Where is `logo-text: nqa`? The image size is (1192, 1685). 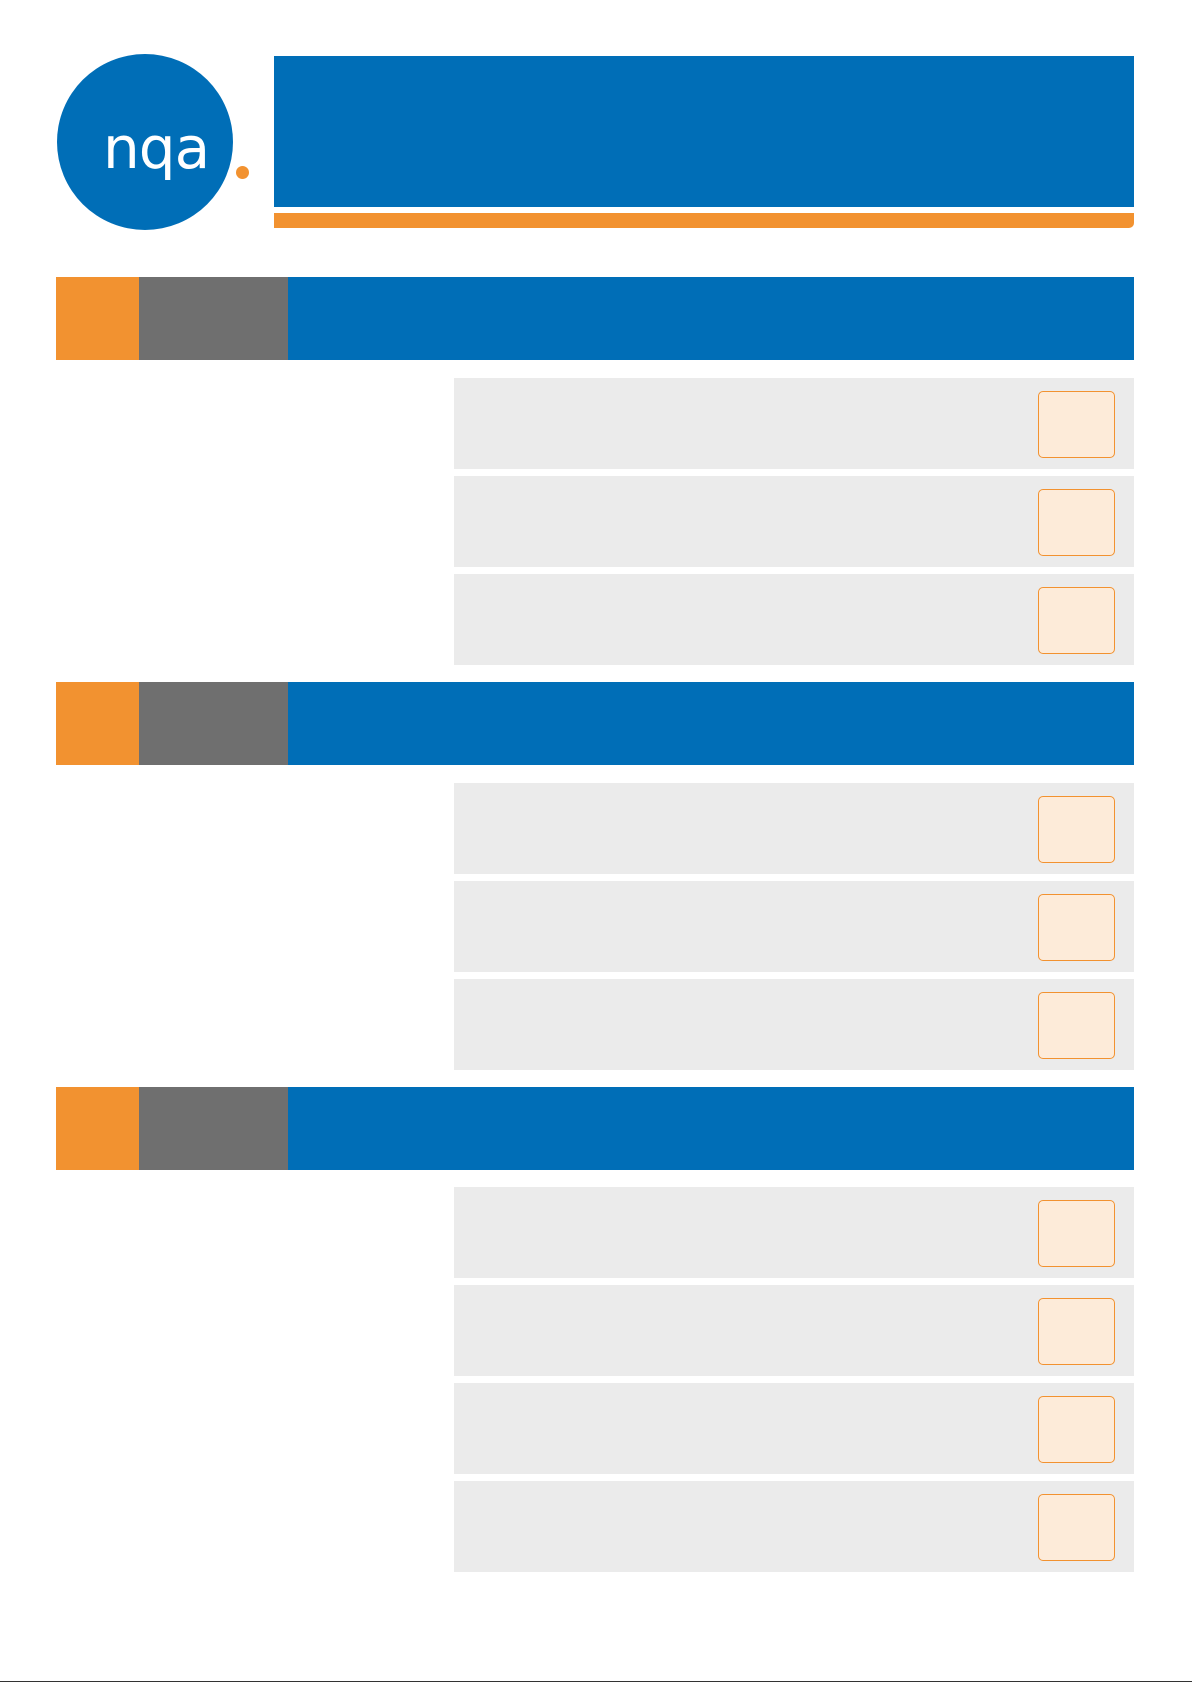 logo-text: nqa is located at coordinates (156, 148).